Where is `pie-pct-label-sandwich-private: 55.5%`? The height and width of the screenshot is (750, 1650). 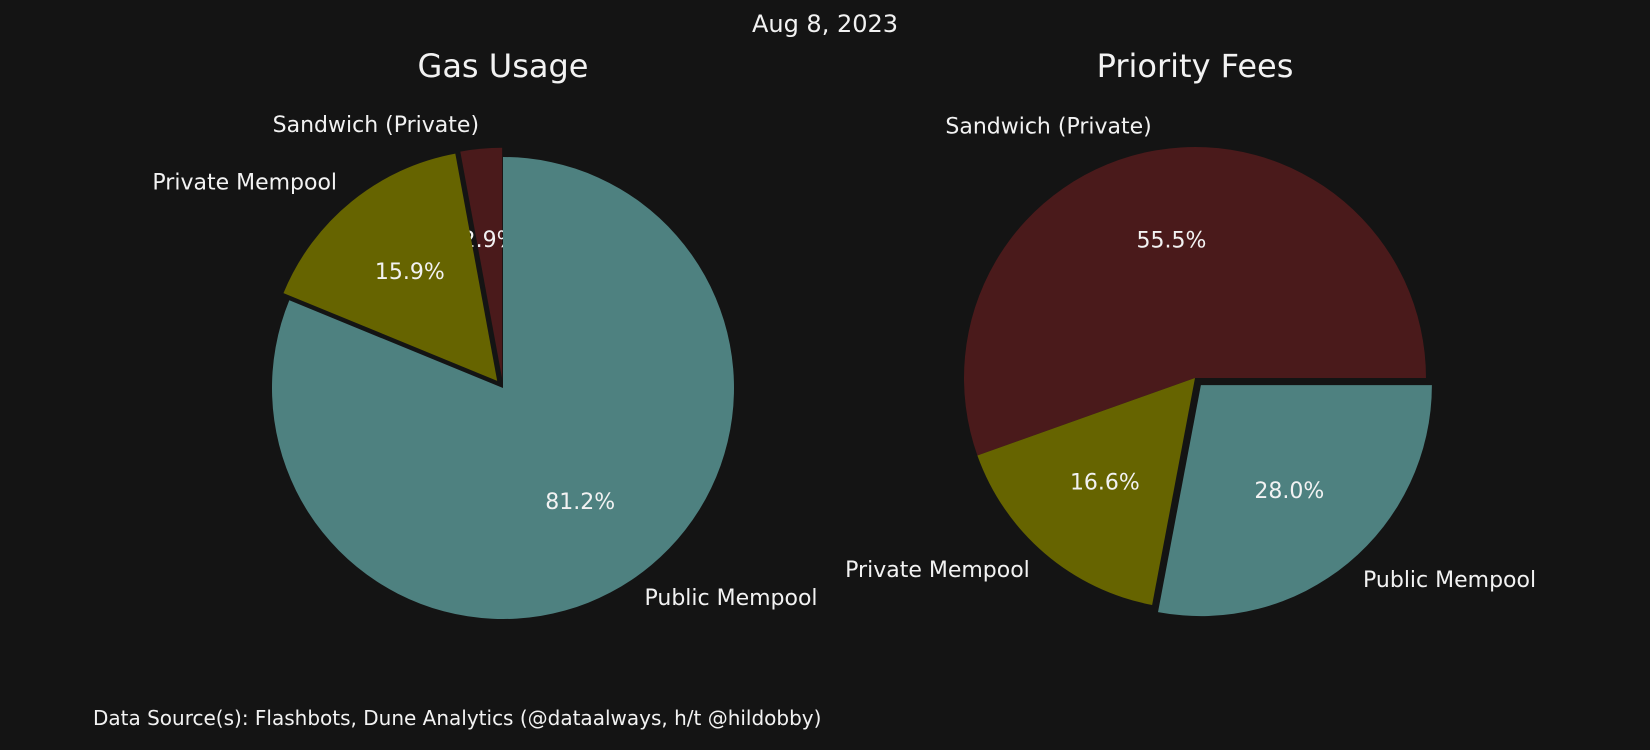
pie-pct-label-sandwich-private: 55.5% is located at coordinates (1171, 240).